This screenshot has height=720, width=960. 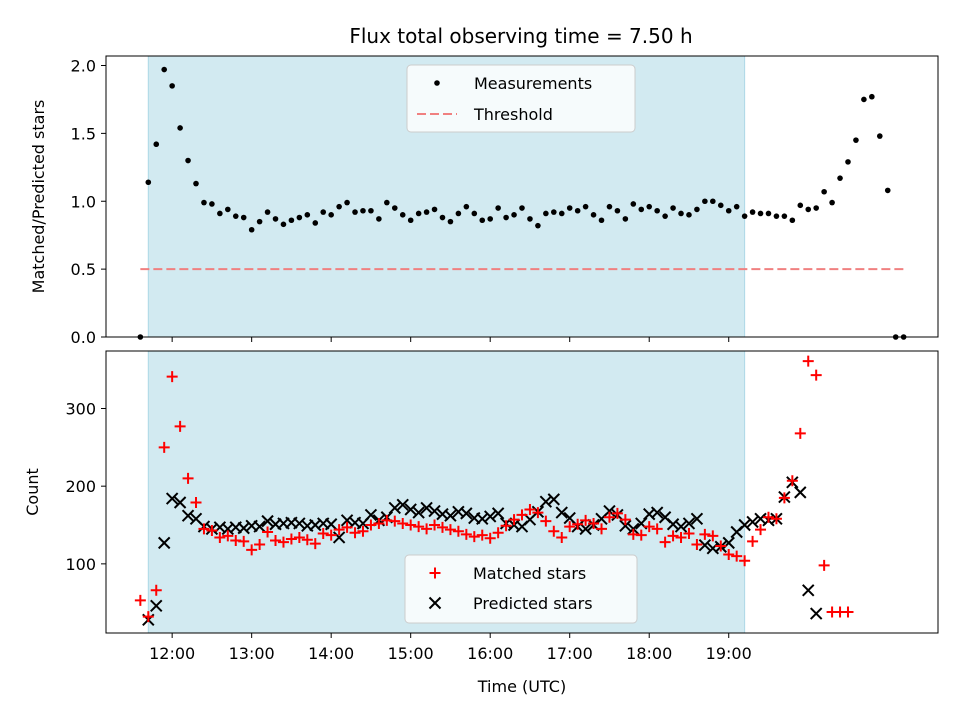 I want to click on y-tick-label: 100, so click(x=80, y=564).